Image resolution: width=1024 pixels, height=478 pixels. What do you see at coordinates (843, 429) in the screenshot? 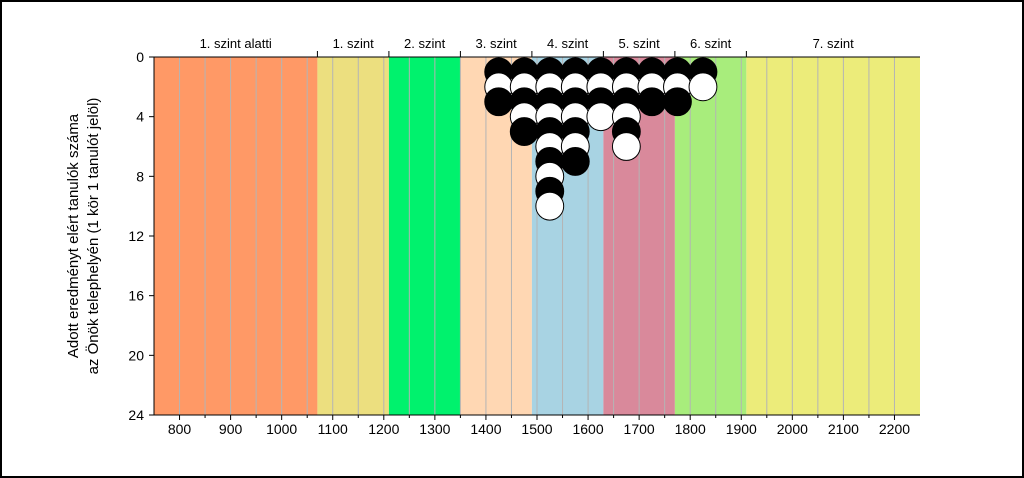
I see `x-tick-label: 2100` at bounding box center [843, 429].